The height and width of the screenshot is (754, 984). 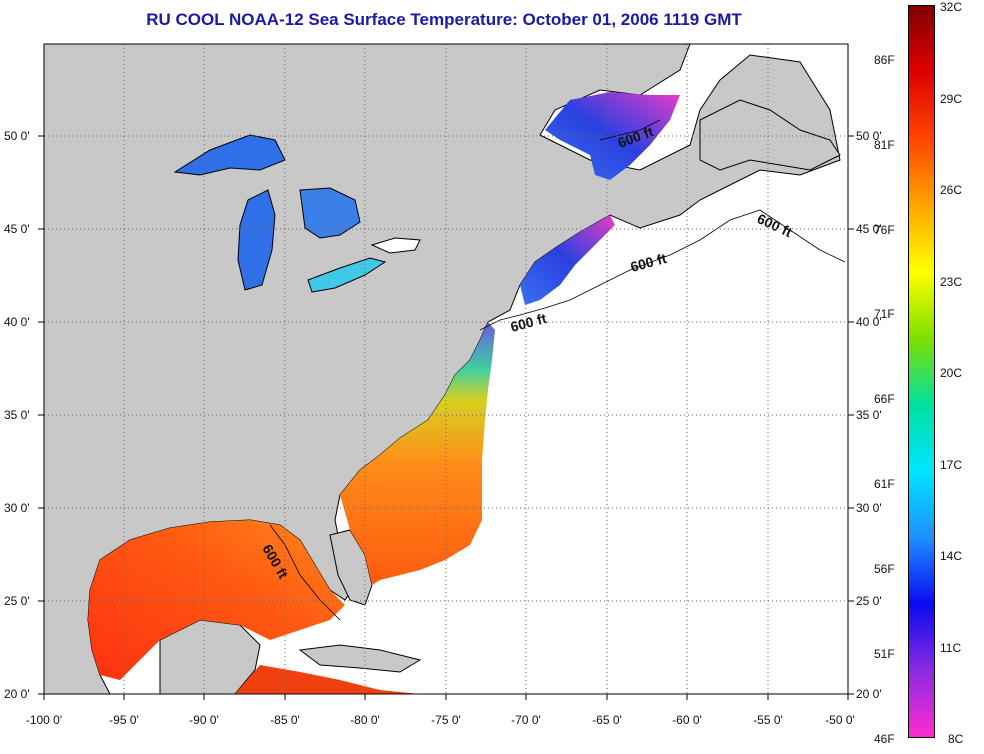 What do you see at coordinates (330, 213) in the screenshot?
I see `lake-huron` at bounding box center [330, 213].